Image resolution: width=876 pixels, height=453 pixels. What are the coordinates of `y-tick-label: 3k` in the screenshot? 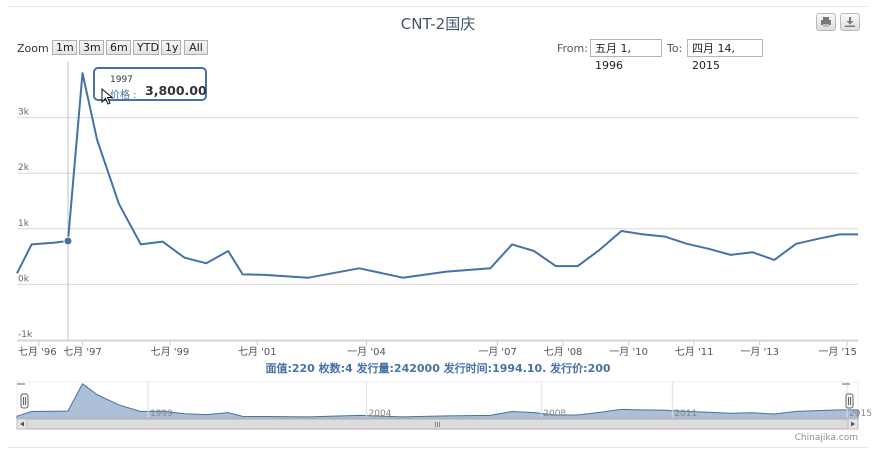 It's located at (24, 113).